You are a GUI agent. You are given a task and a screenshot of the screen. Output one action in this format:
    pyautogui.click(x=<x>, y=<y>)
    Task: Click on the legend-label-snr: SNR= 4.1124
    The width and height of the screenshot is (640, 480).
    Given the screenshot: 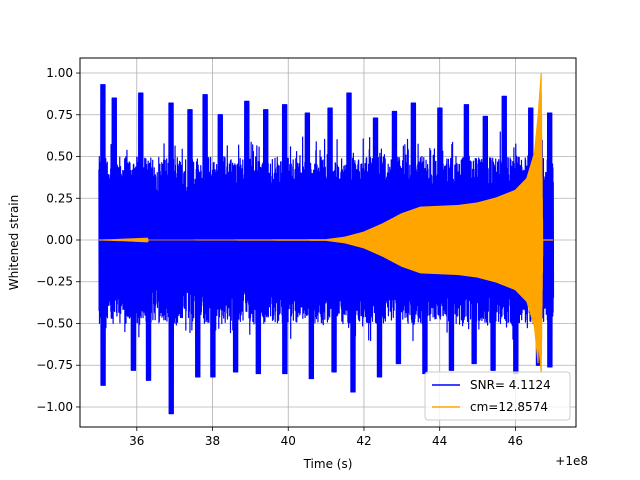 What is the action you would take?
    pyautogui.click(x=510, y=385)
    